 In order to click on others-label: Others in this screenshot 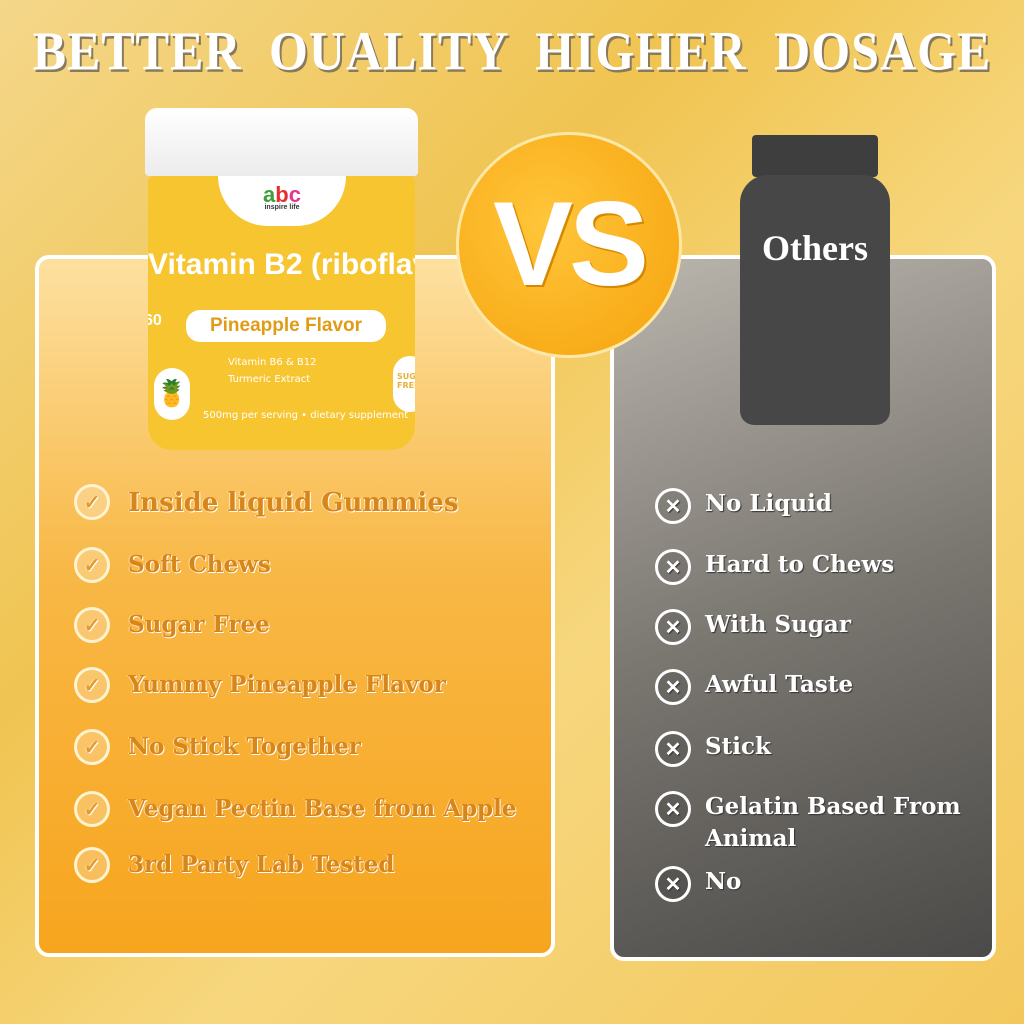, I will do `click(815, 248)`.